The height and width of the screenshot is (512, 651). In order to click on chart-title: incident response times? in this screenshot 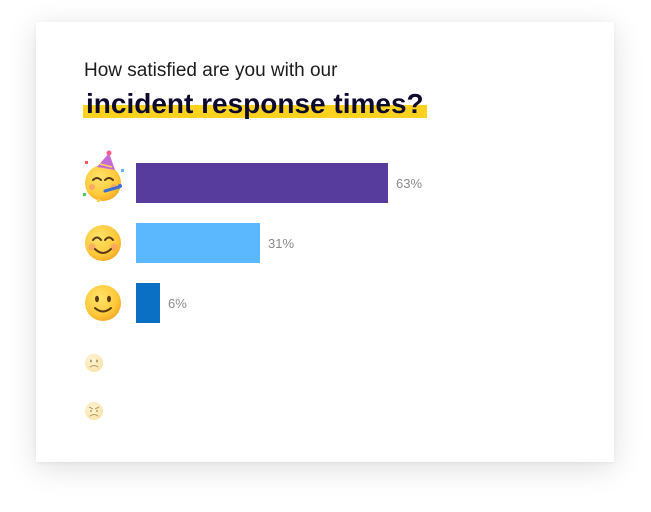, I will do `click(255, 103)`.